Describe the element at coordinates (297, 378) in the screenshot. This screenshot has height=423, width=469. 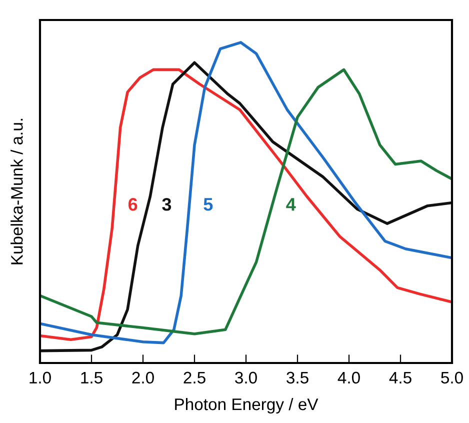
I see `x-tick-label: 3.5` at that location.